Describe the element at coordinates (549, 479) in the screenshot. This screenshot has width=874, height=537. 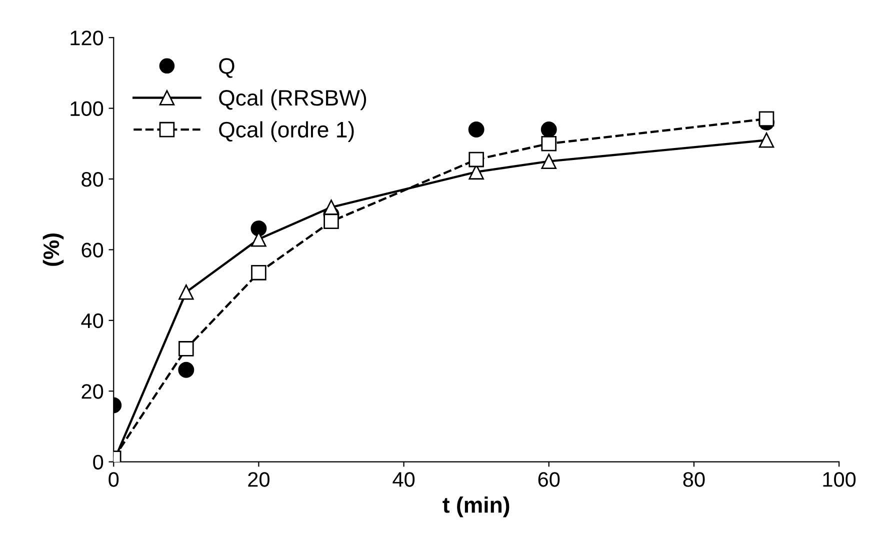
I see `x-tick-label: 60` at that location.